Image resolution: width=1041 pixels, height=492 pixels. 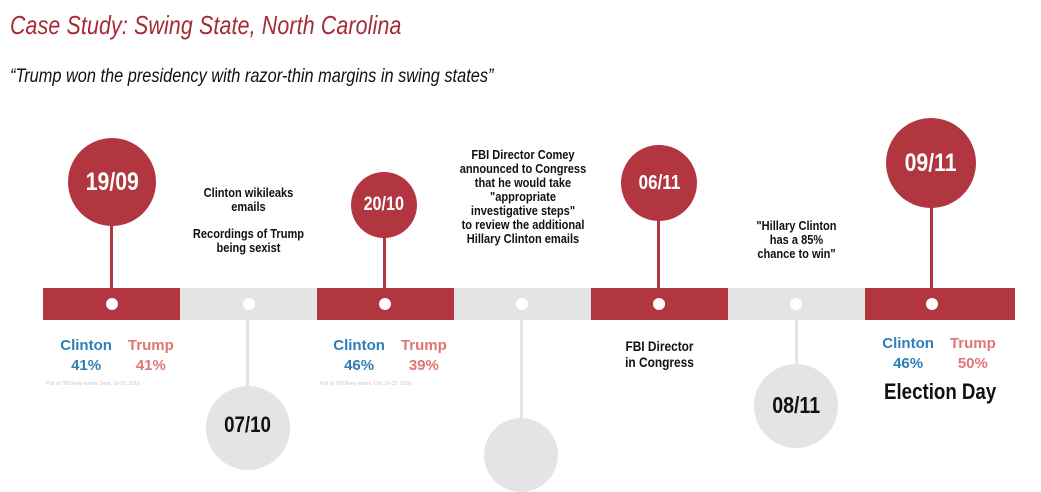 I want to click on poll-result-1: Clinton 41% Trump 41%, so click(x=117, y=356).